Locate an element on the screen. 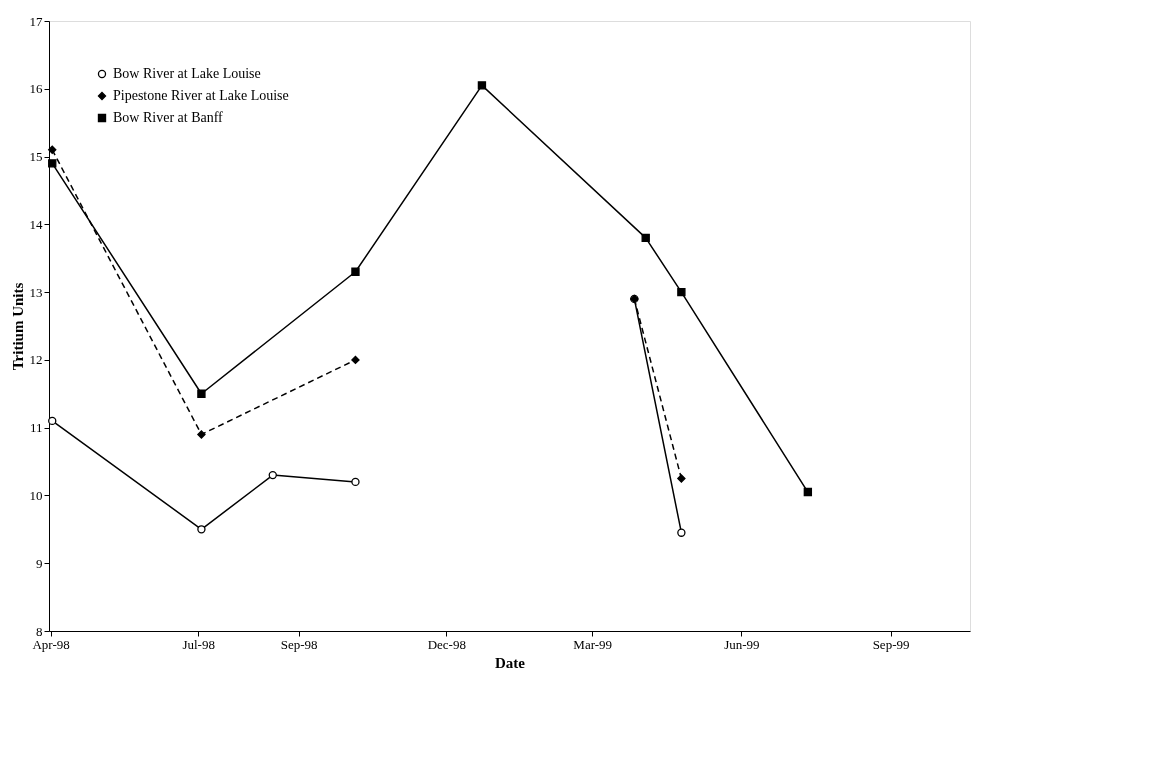 This screenshot has width=1153, height=779. legend-label: Bow River at Banff is located at coordinates (168, 117).